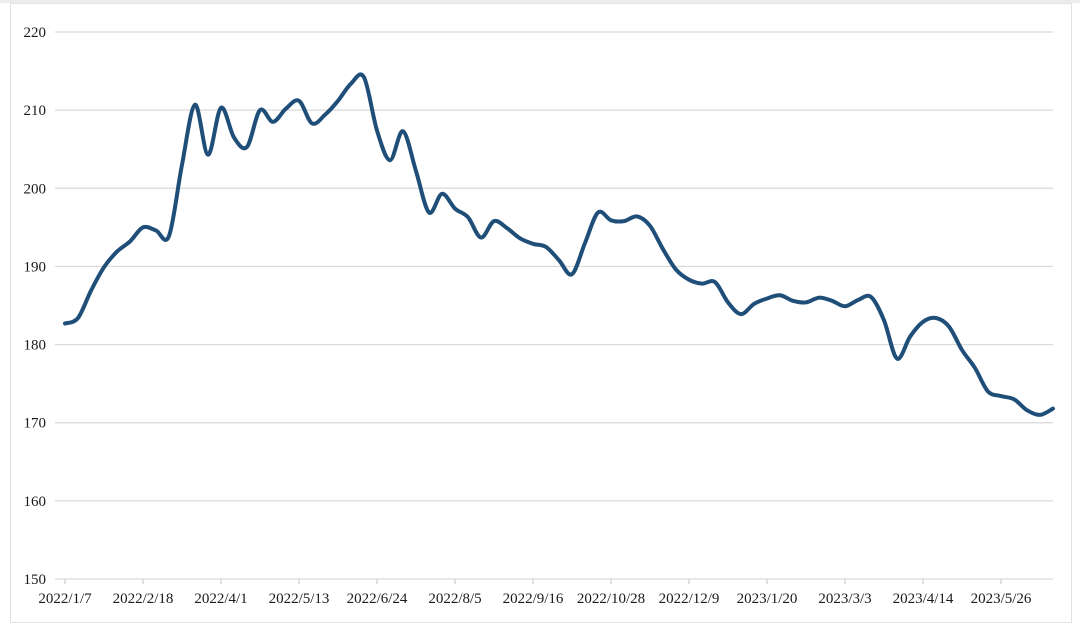  Describe the element at coordinates (220, 599) in the screenshot. I see `x-axis-tick-label: 2022/4/1` at that location.